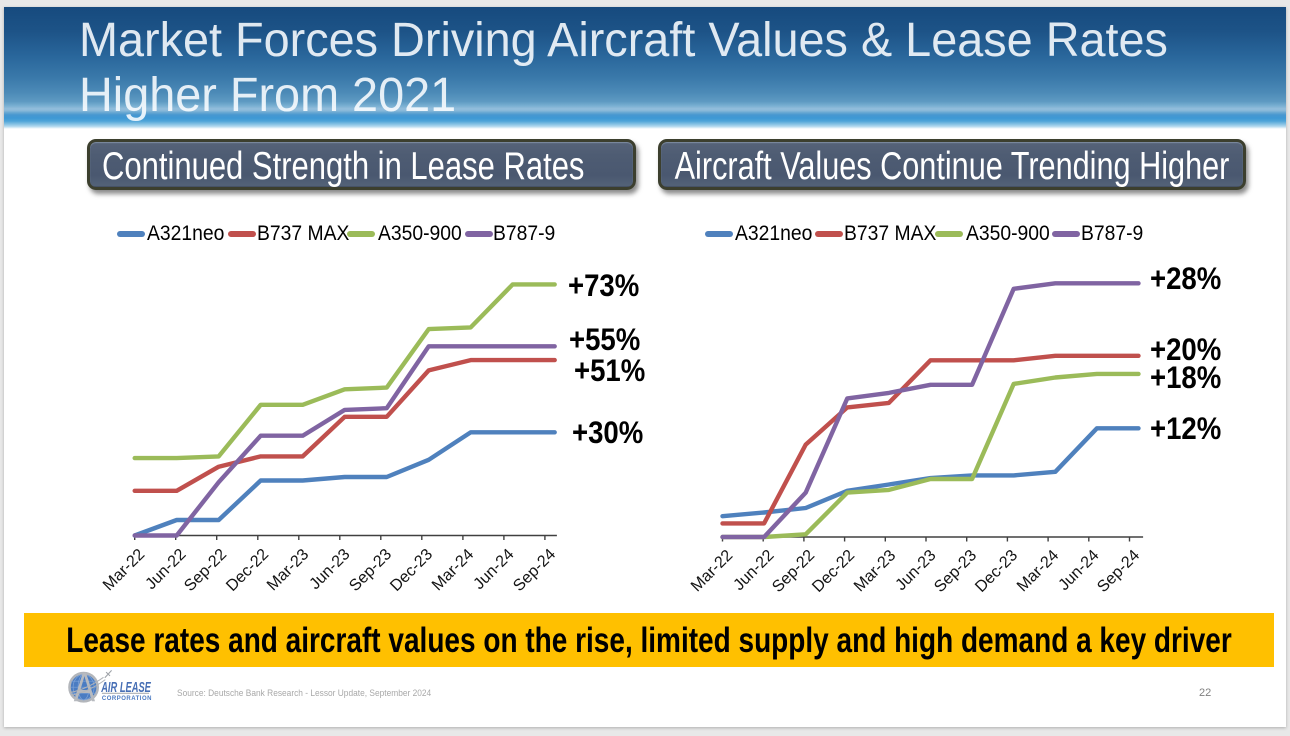 The width and height of the screenshot is (1290, 736). Describe the element at coordinates (127, 699) in the screenshot. I see `svg-text: CORPORATION` at that location.